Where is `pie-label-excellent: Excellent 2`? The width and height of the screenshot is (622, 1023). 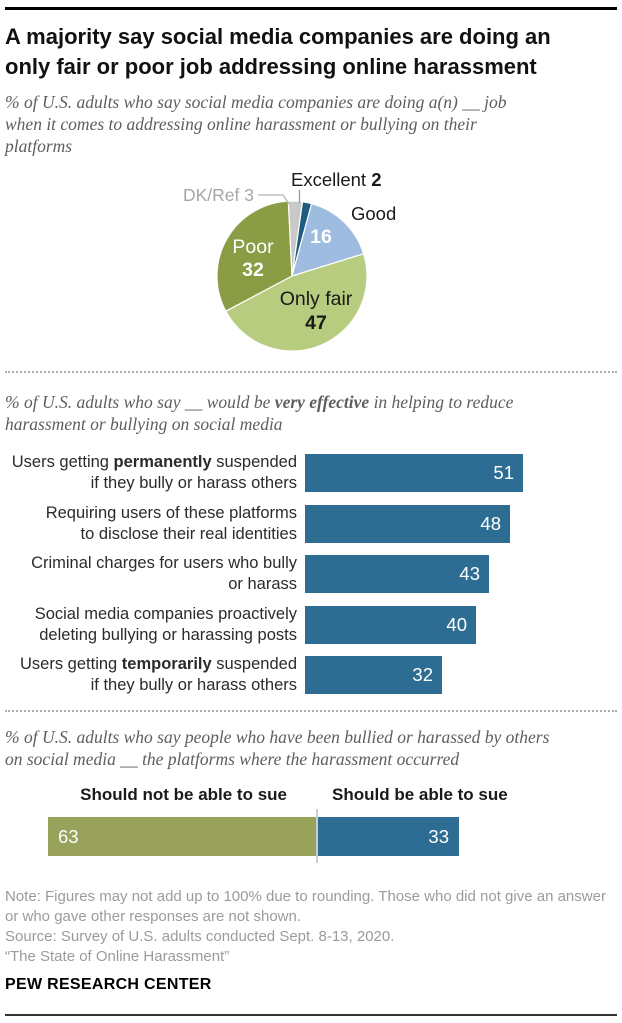
pie-label-excellent: Excellent 2 is located at coordinates (336, 179).